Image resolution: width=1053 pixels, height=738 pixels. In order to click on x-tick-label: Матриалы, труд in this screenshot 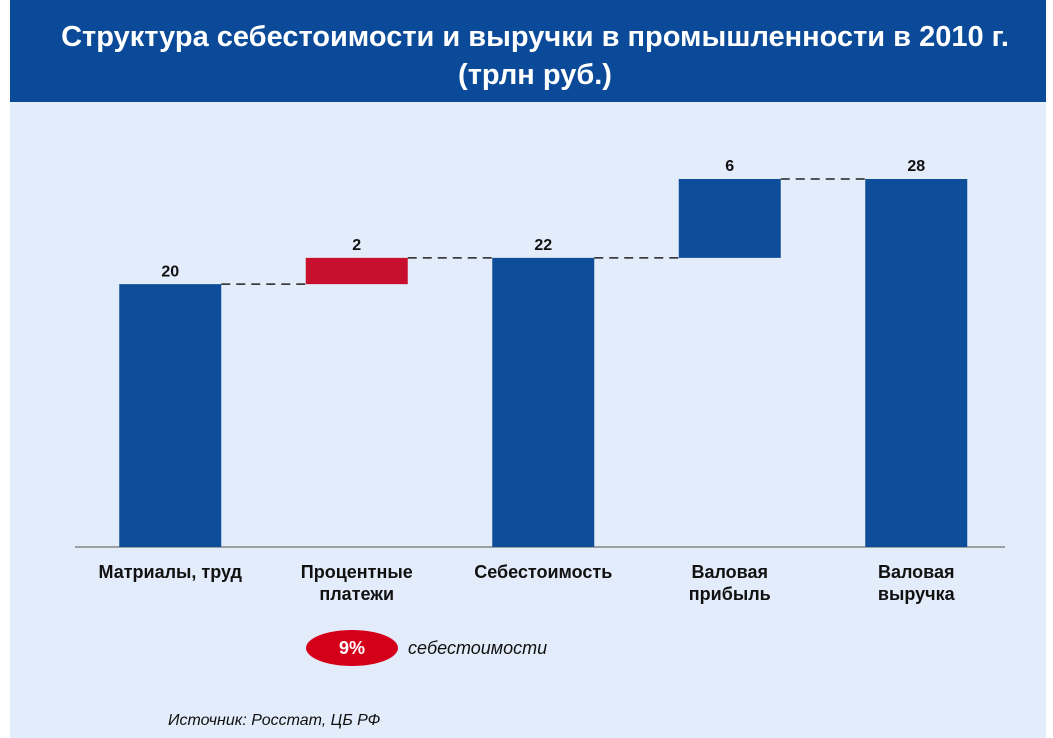, I will do `click(170, 572)`.